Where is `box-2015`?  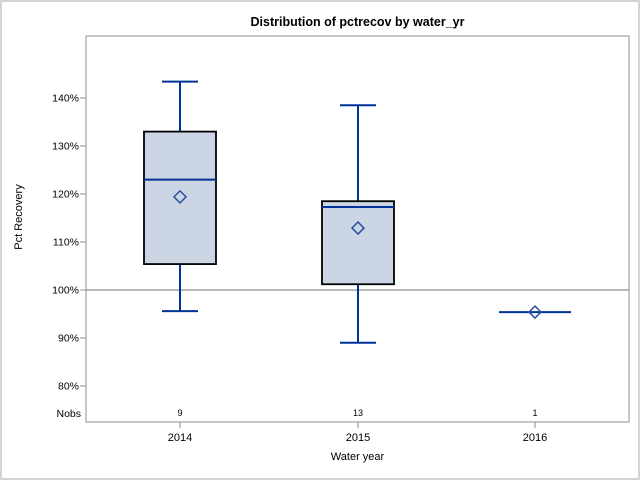
box-2015 is located at coordinates (358, 243).